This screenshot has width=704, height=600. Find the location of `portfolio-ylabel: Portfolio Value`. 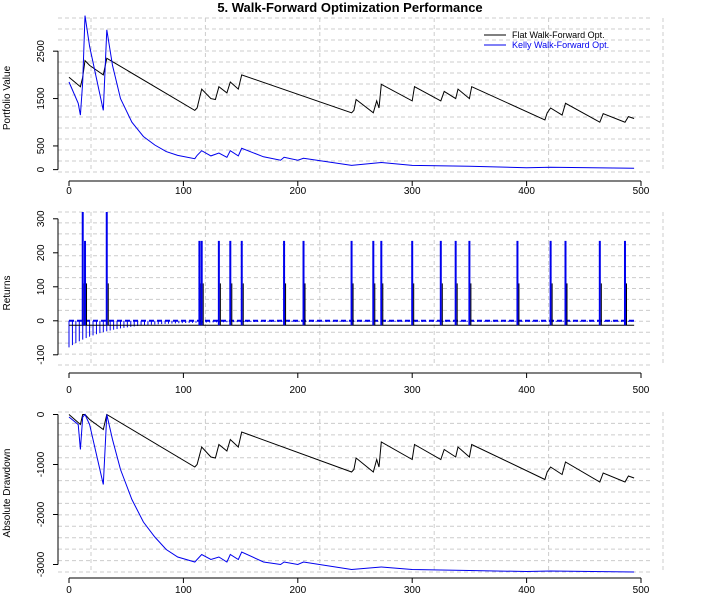

portfolio-ylabel: Portfolio Value is located at coordinates (7, 97).